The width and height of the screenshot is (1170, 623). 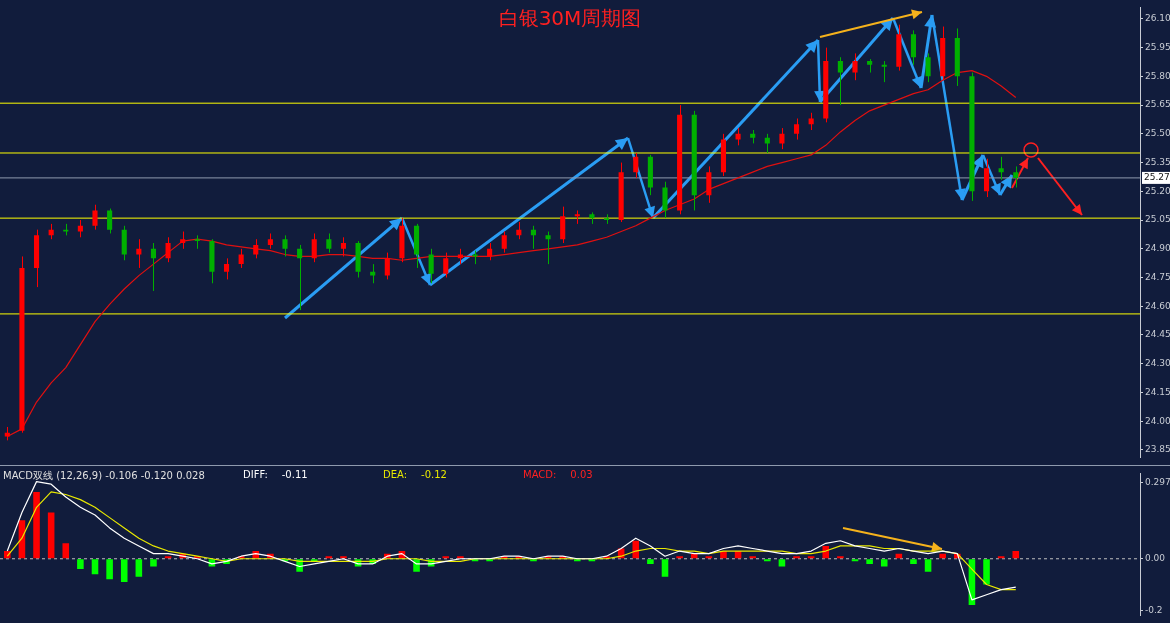 I want to click on y-tick-label: 24.90, so click(x=1157, y=248).